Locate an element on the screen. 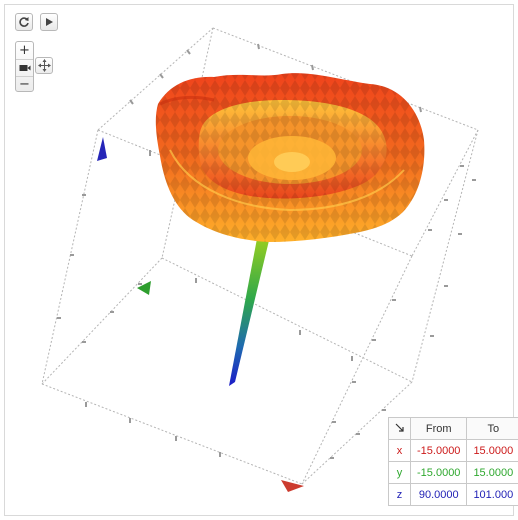 This screenshot has width=518, height=520. play-icon is located at coordinates (49, 22).